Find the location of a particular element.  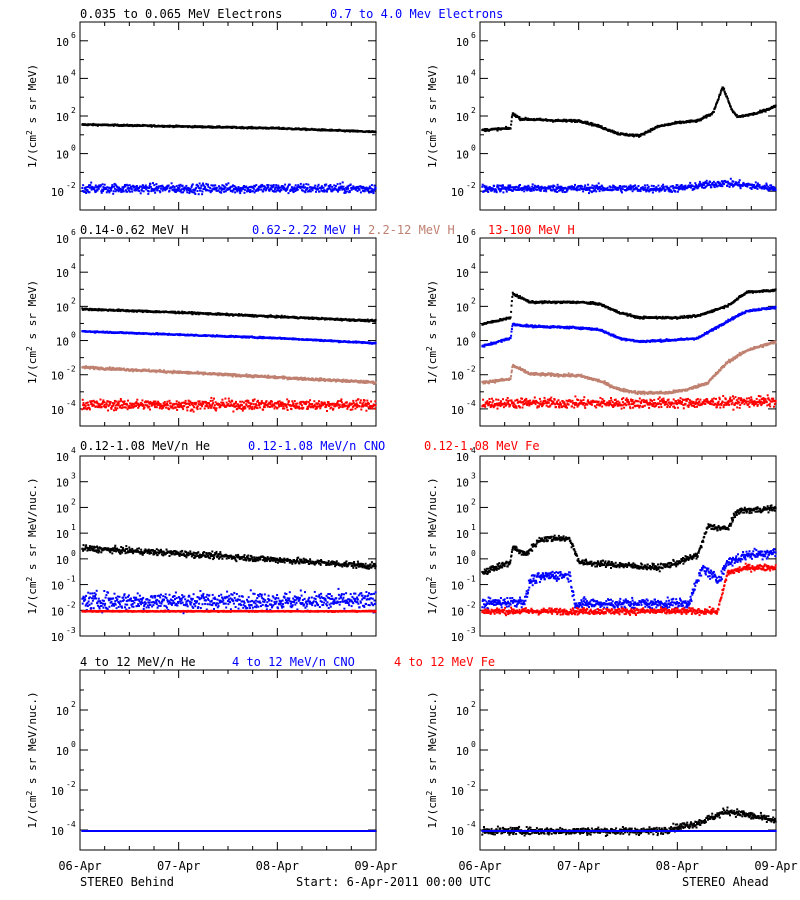

y-tick-exponent: -2 is located at coordinates (471, 185).